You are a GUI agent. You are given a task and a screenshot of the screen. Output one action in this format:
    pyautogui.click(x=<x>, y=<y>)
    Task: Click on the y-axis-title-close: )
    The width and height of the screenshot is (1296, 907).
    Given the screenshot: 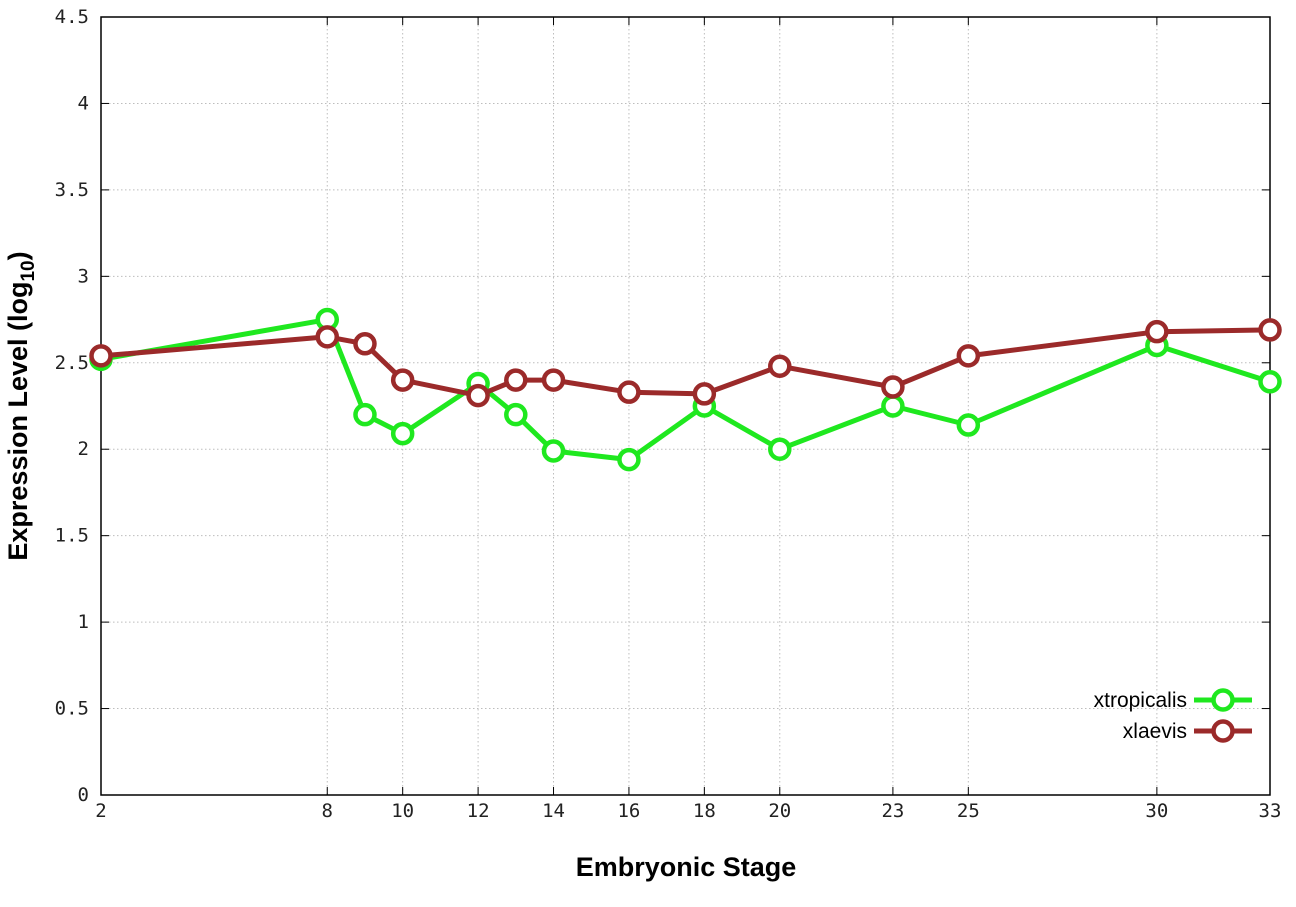 What is the action you would take?
    pyautogui.click(x=18, y=255)
    